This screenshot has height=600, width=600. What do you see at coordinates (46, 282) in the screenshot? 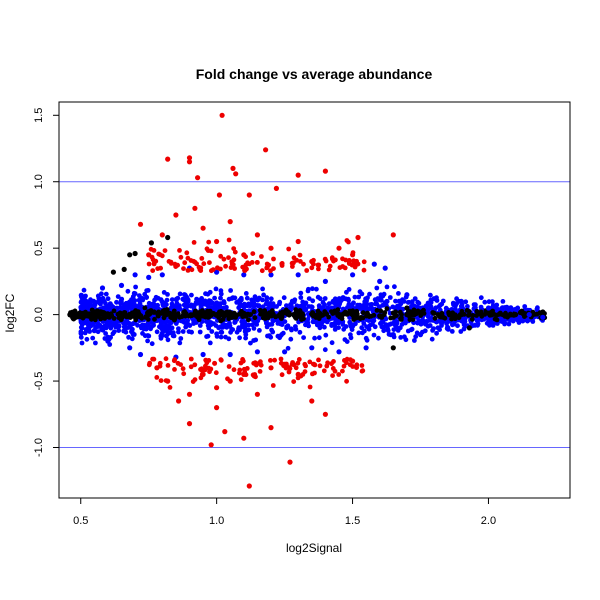
I see `y-axis: -1.0 -0.5 0.0 0.5 1.0 1.5` at bounding box center [46, 282].